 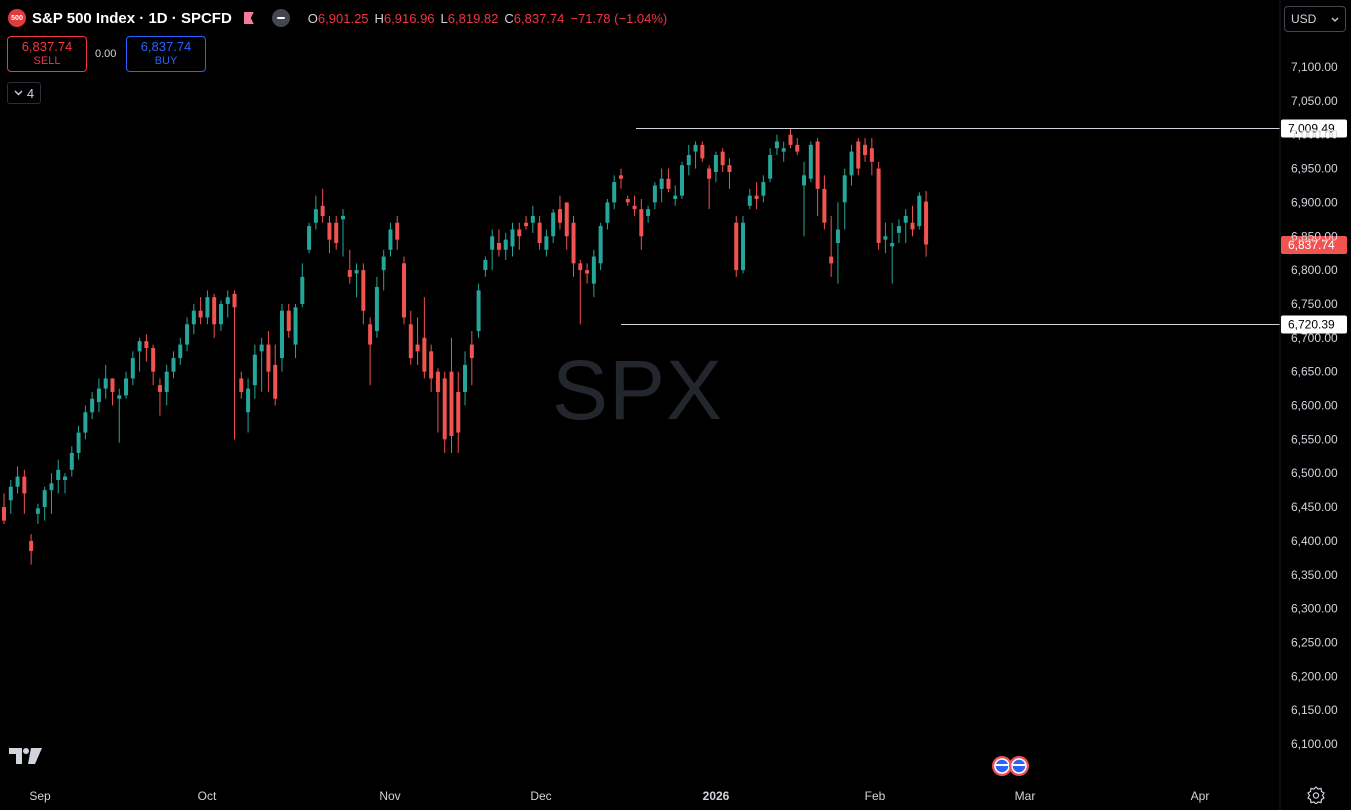 I want to click on indicators-toggle: 4, so click(x=24, y=93).